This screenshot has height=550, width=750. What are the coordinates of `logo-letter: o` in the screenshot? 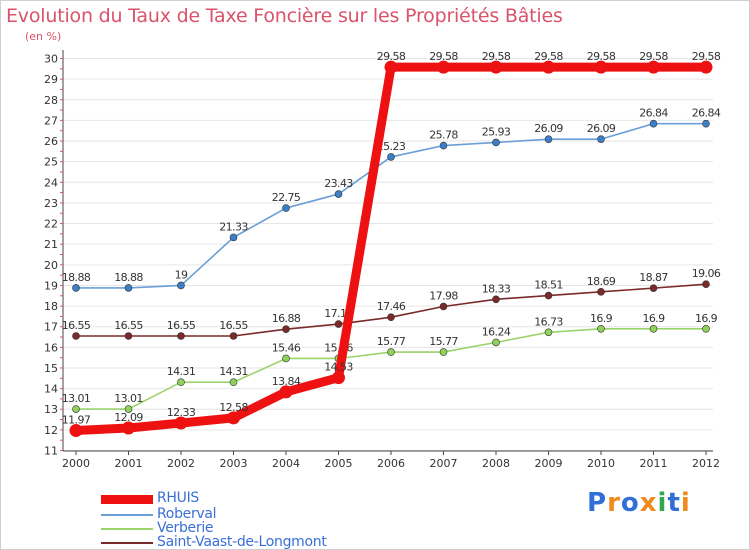 It's located at (630, 503).